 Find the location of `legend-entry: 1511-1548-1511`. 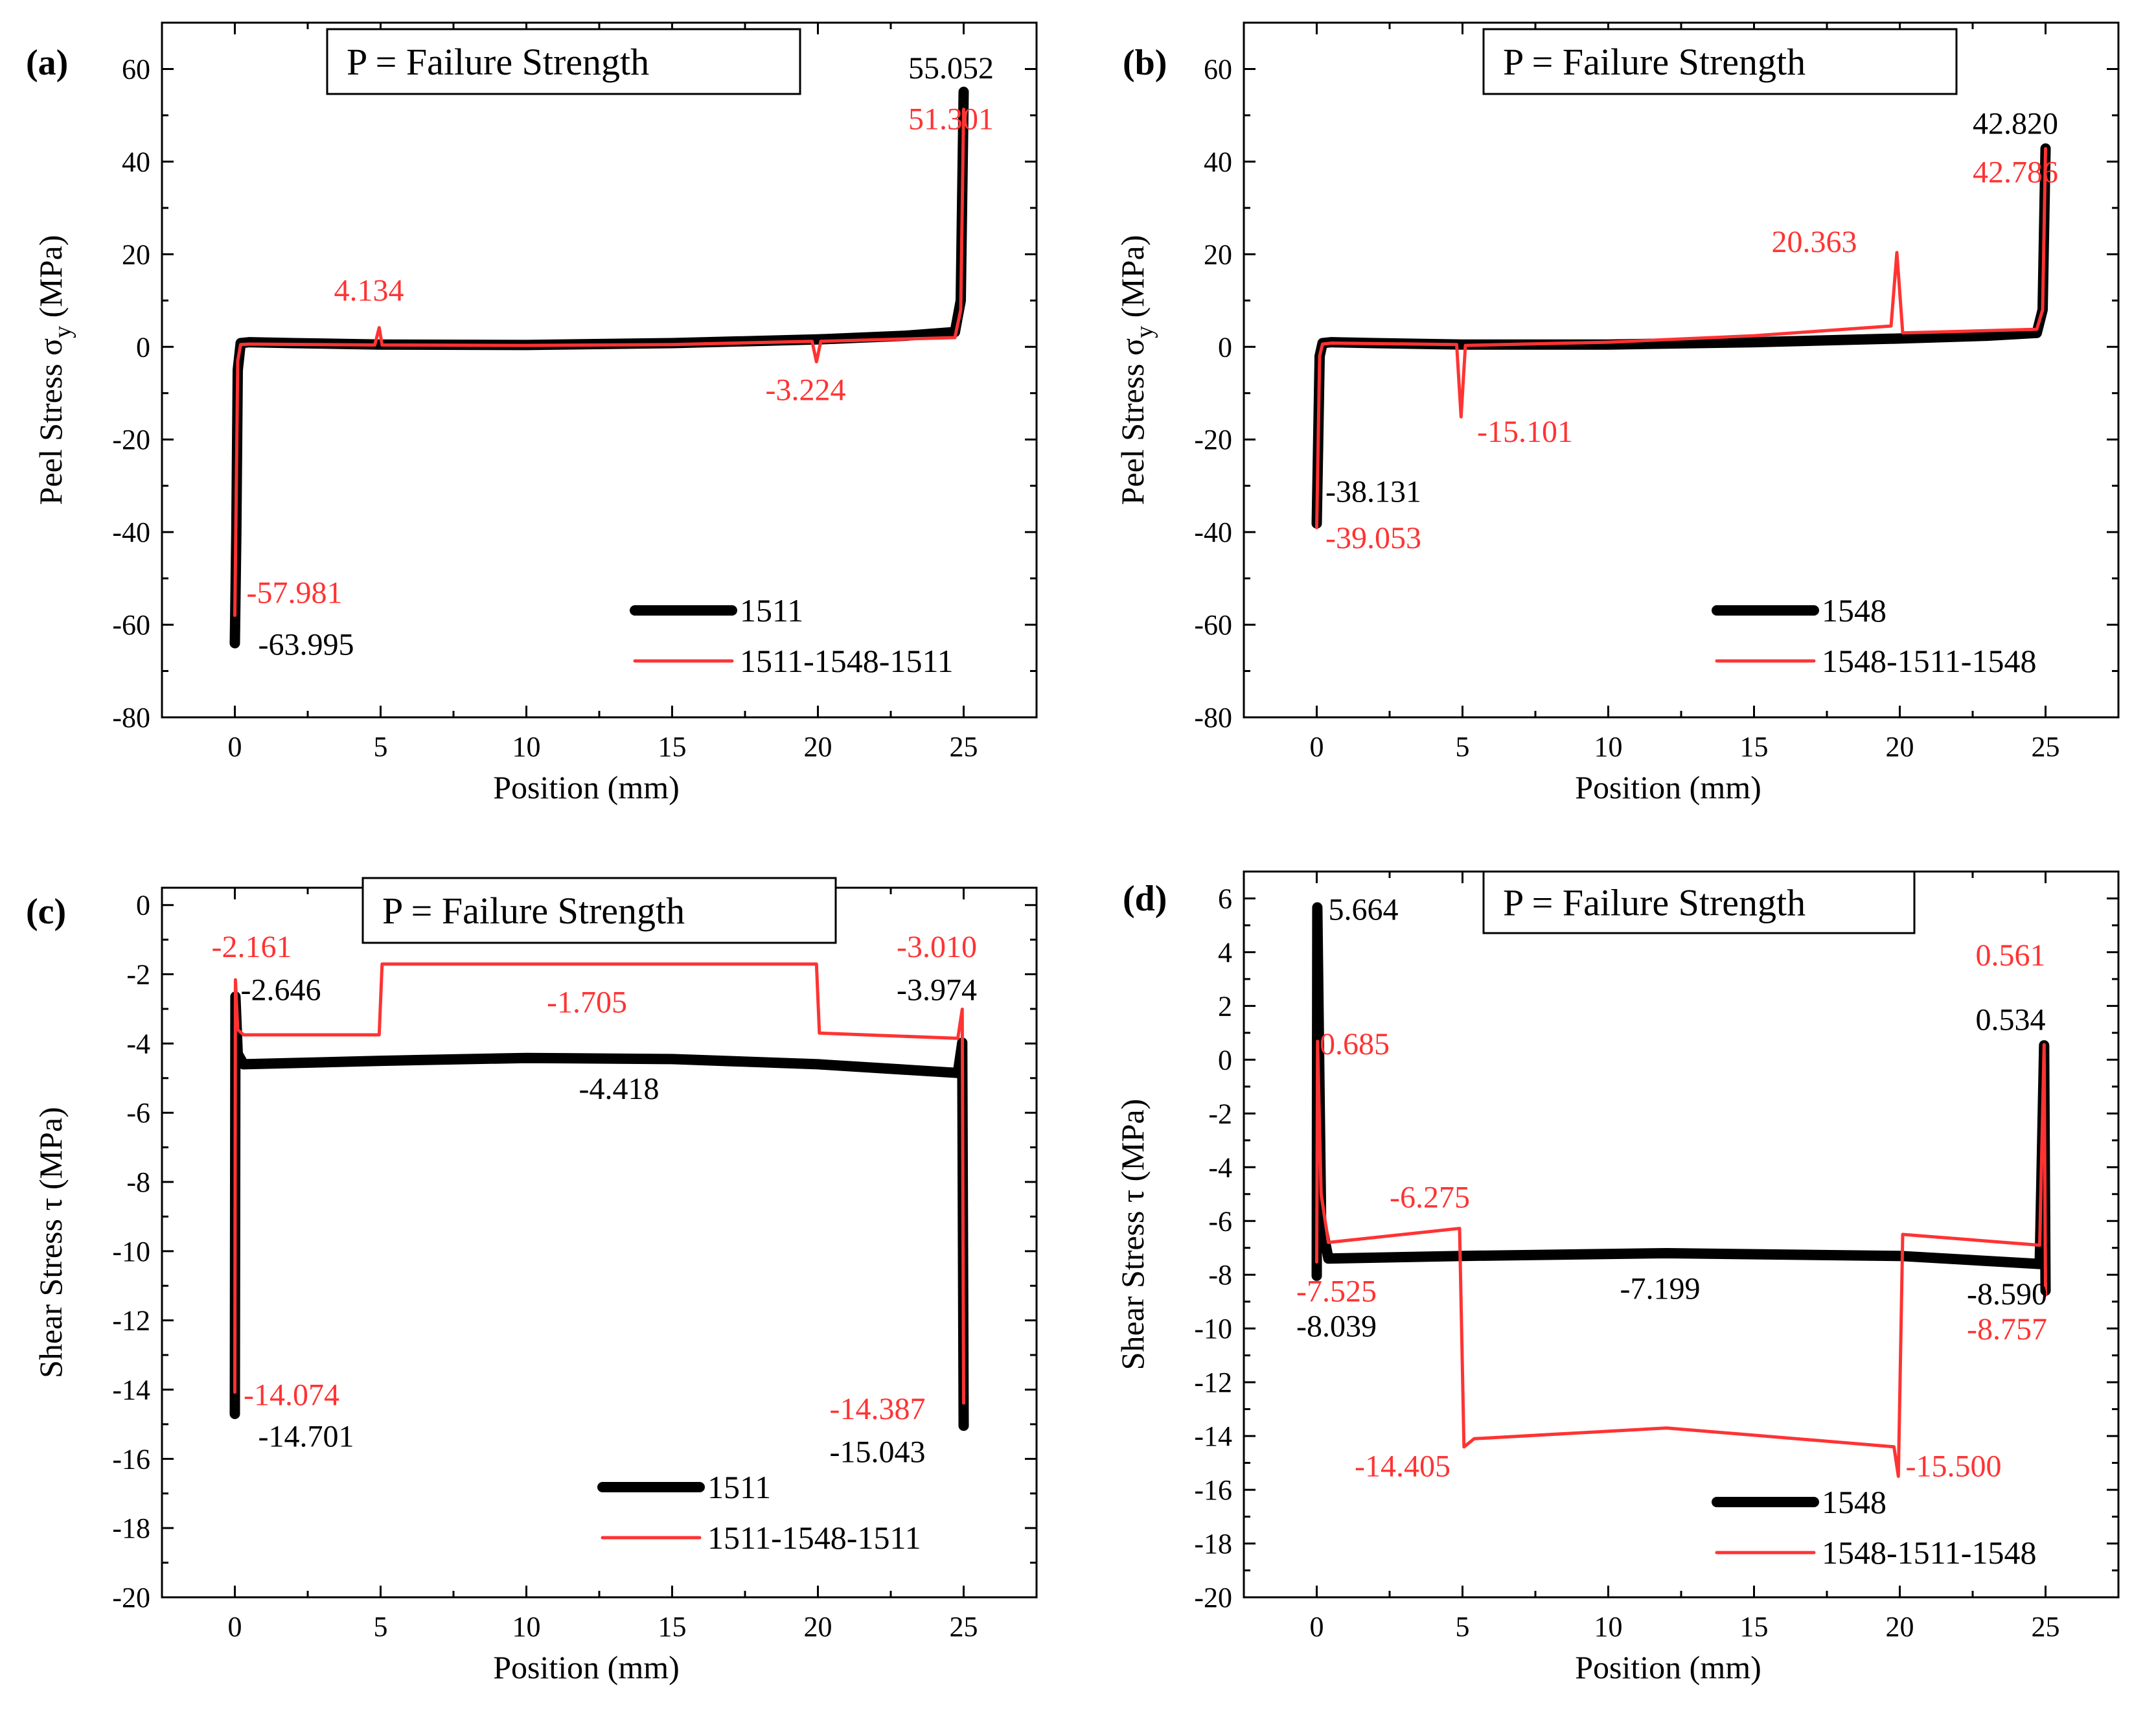

legend-entry: 1511-1548-1511 is located at coordinates (847, 661).